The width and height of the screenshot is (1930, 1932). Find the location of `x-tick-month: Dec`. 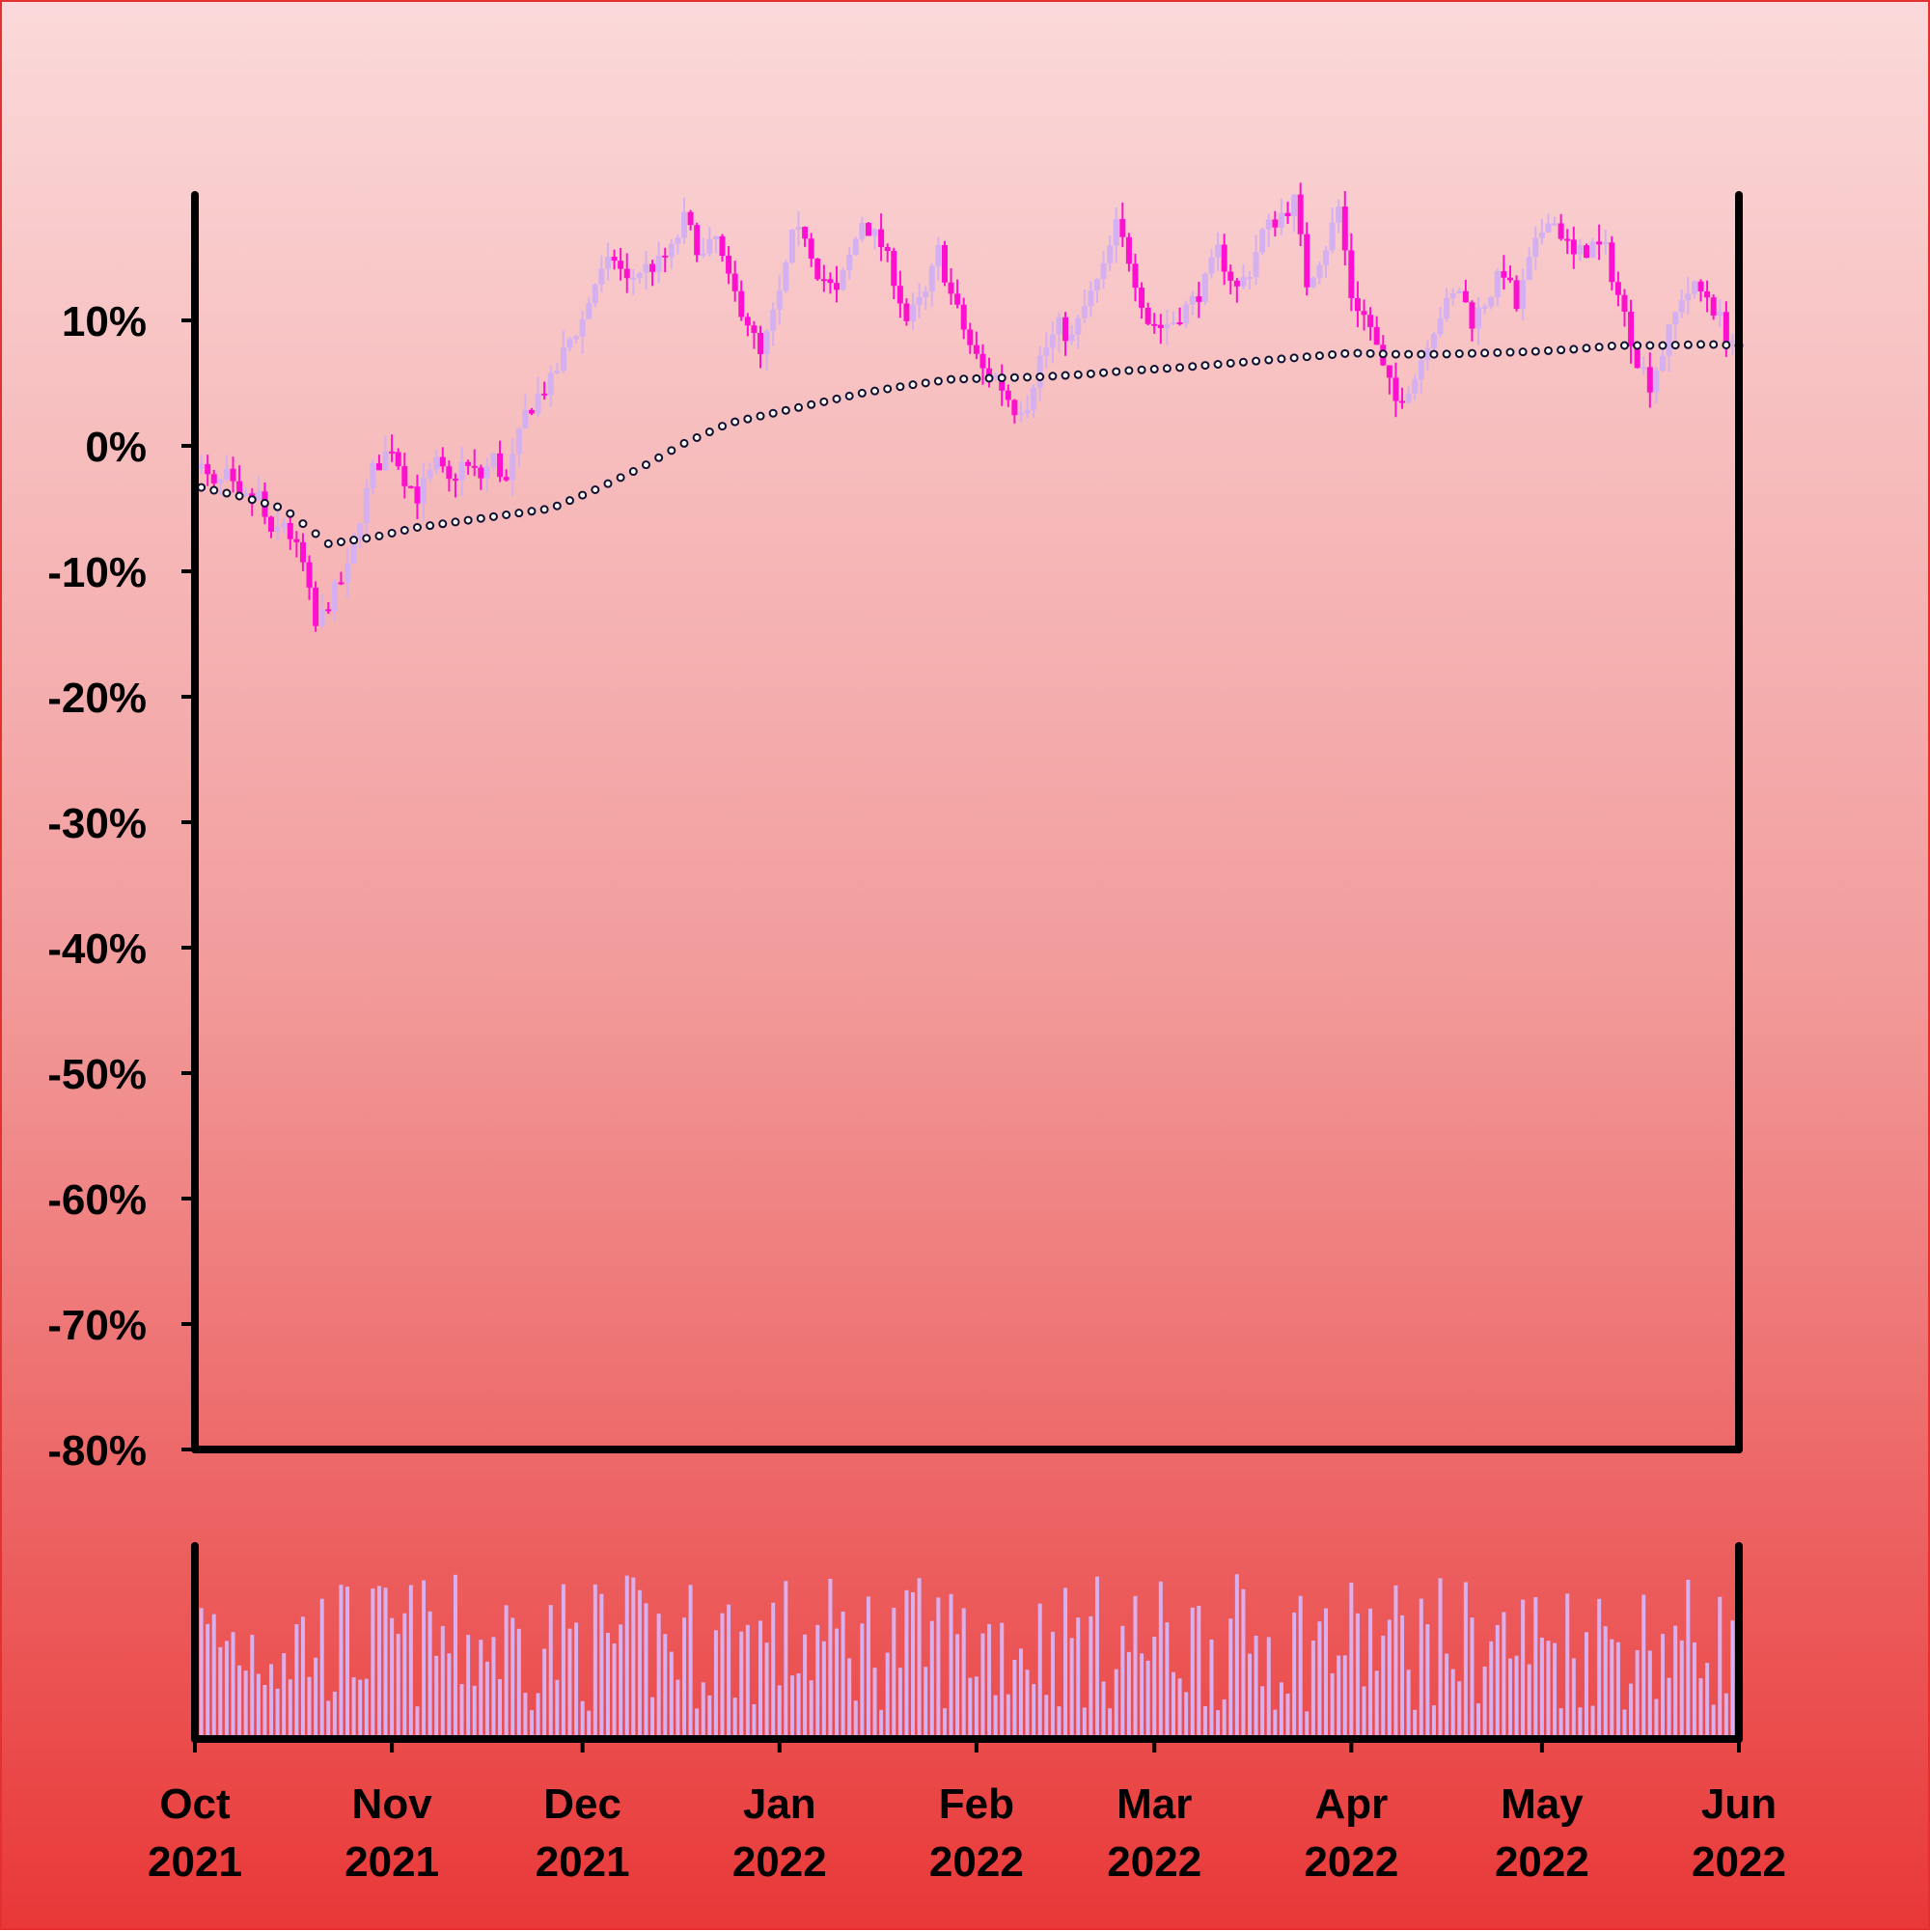

x-tick-month: Dec is located at coordinates (582, 1804).